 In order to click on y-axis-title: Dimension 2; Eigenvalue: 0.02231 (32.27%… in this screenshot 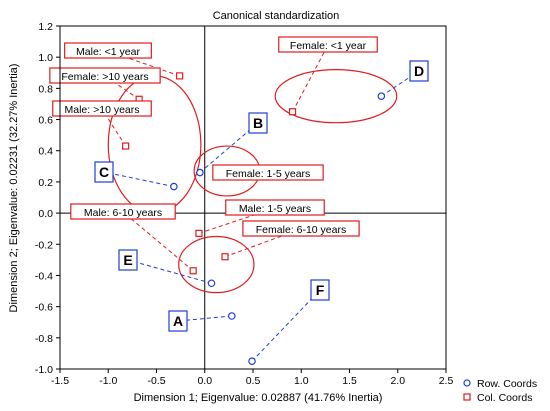, I will do `click(14, 188)`.